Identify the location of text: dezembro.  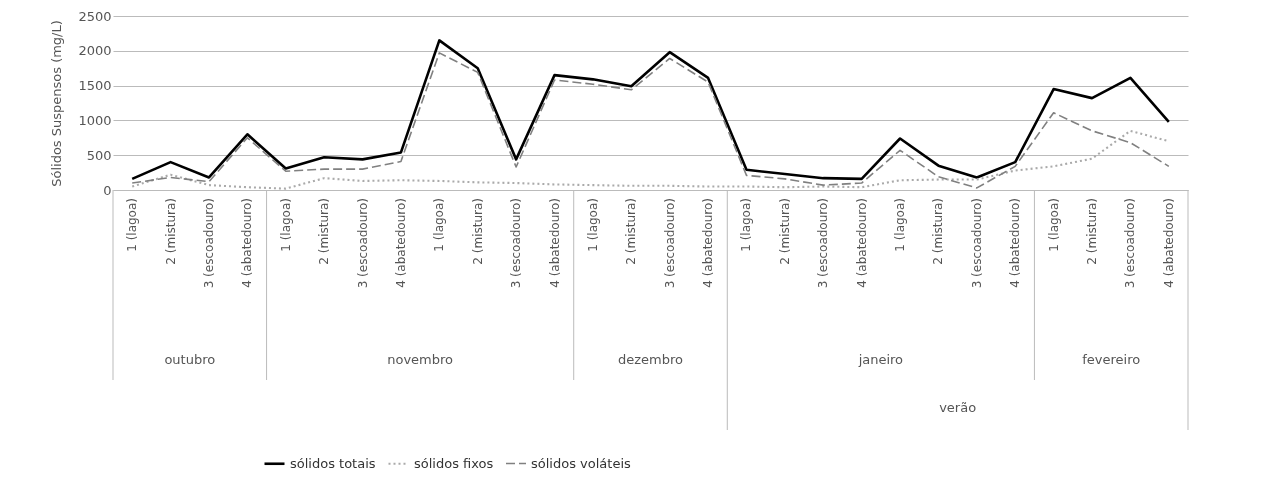
(651, 359).